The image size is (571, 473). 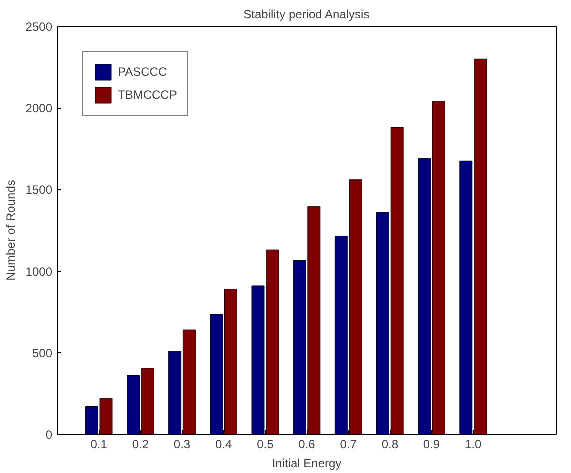 I want to click on chart-title: Stability period Analysis, so click(x=307, y=15).